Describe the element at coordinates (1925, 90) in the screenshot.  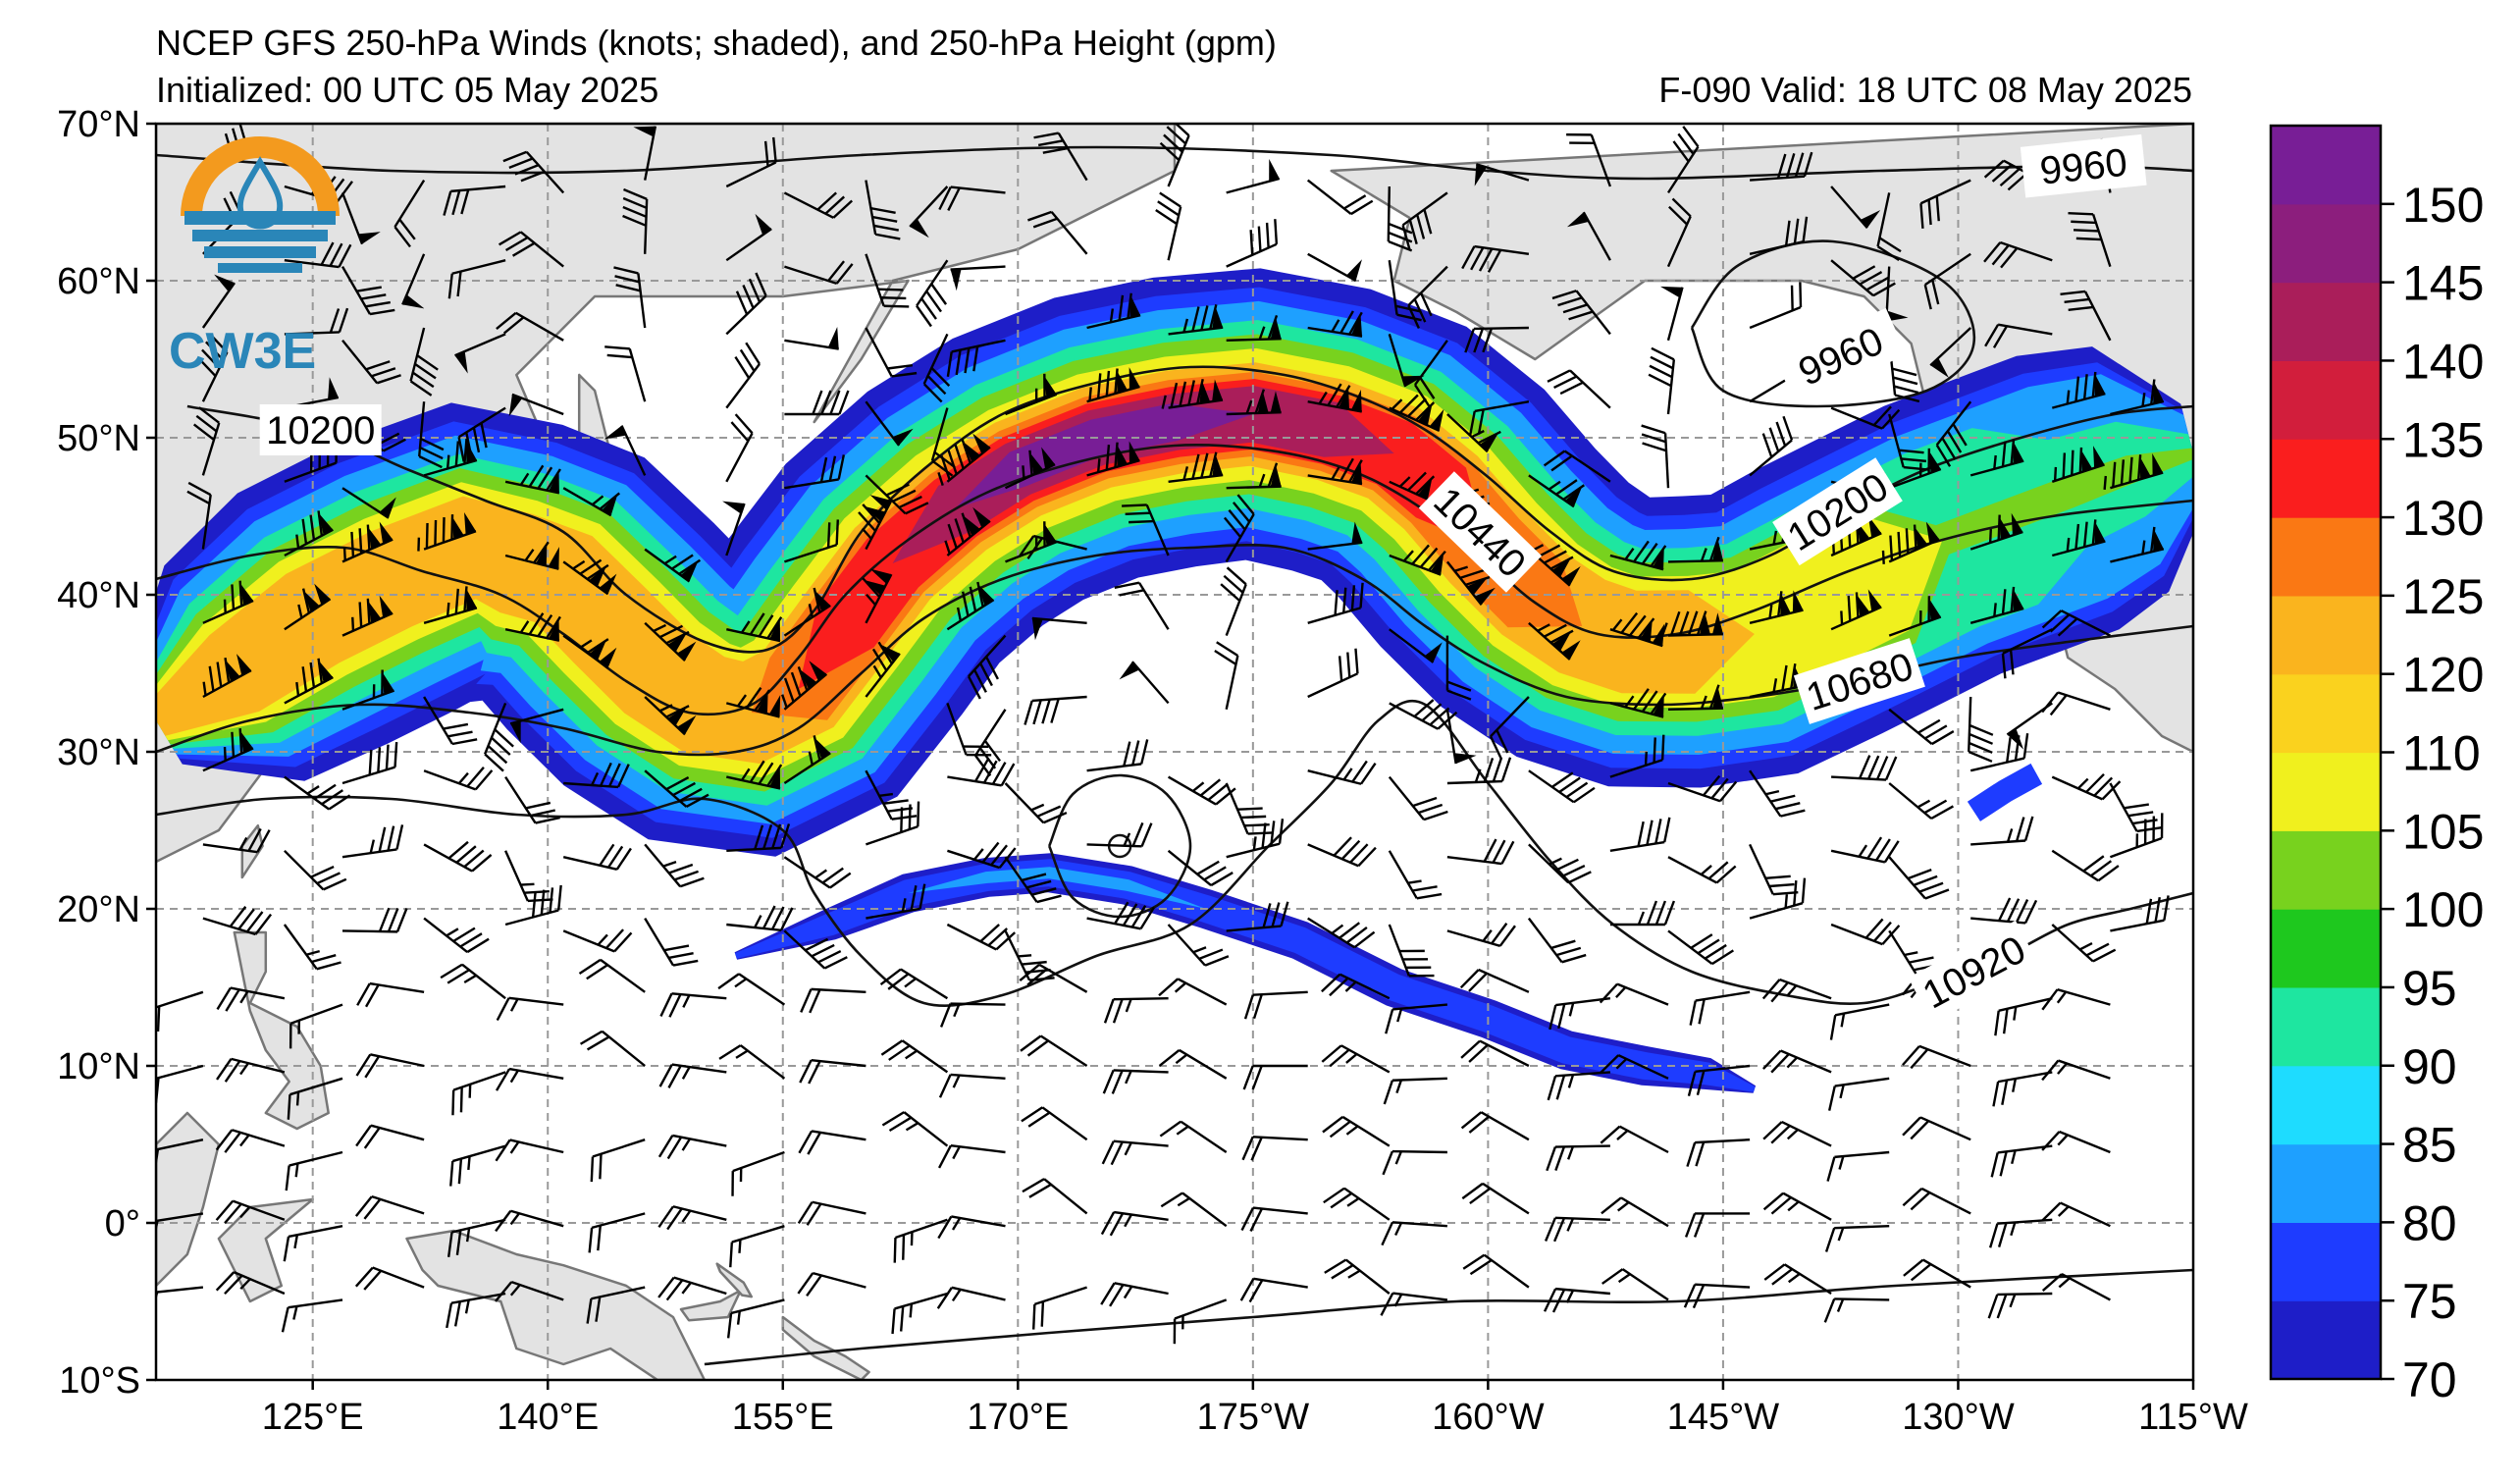
I see `valid-time: F-090 Valid: 18 UTC 08 May 2025` at that location.